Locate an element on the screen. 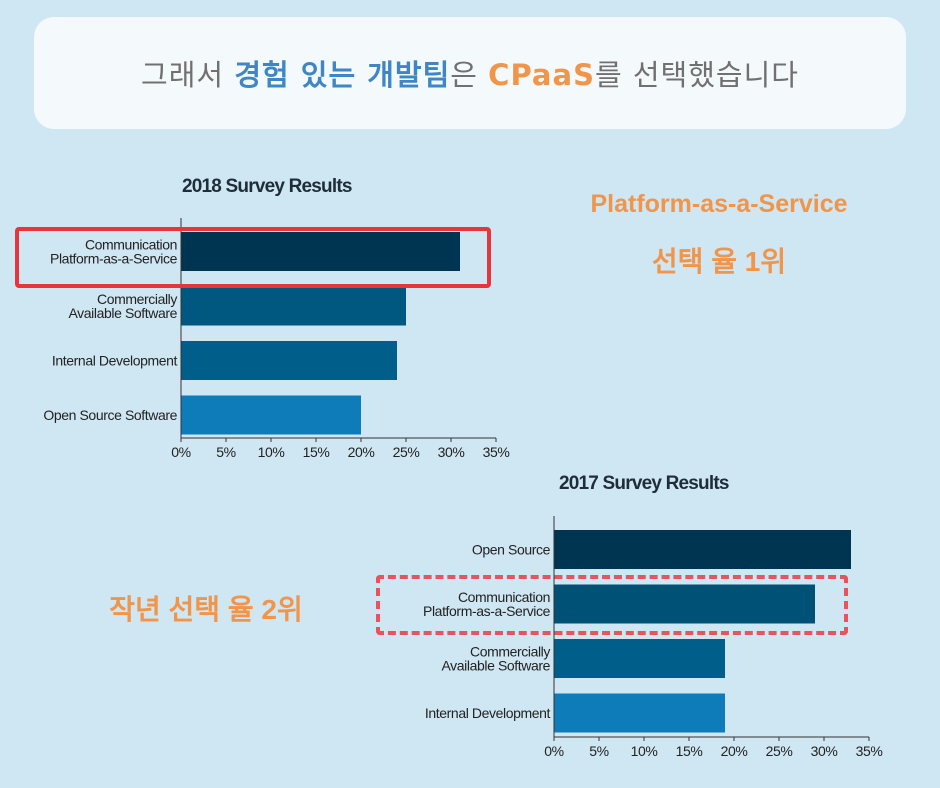 The image size is (940, 788). chart-2017-category-label-1-line-1: Platform-as-a-Service is located at coordinates (487, 611).